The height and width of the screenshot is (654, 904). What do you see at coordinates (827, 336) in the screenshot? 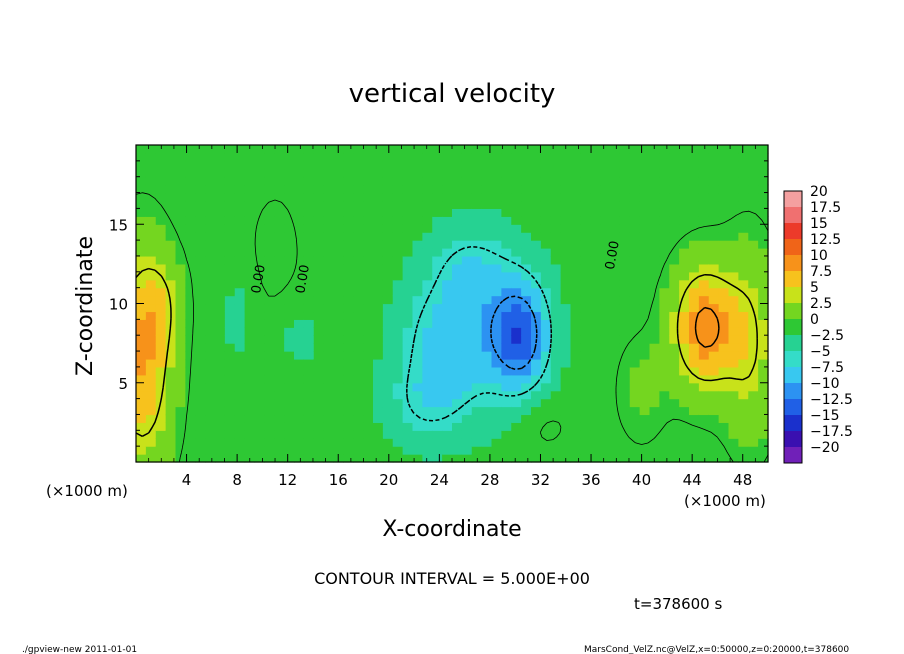
I see `colorbar-label: −2.5` at bounding box center [827, 336].